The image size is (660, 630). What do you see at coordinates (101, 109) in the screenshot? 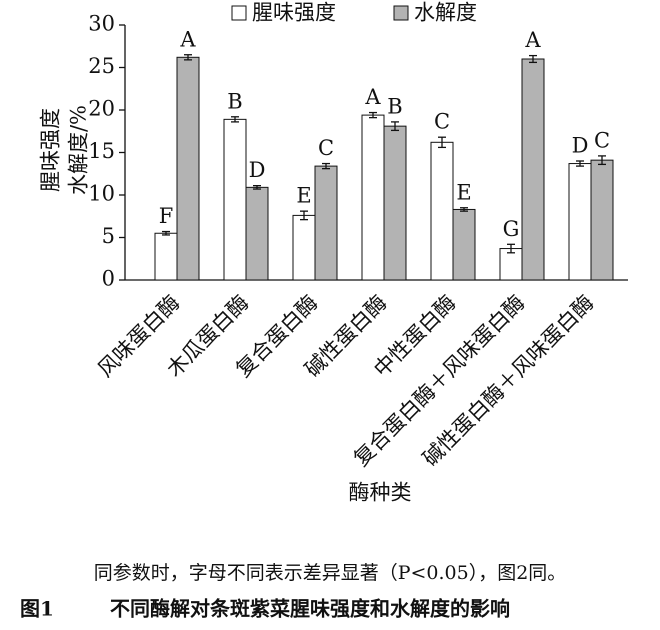
I see `y-tick-label: 20` at bounding box center [101, 109].